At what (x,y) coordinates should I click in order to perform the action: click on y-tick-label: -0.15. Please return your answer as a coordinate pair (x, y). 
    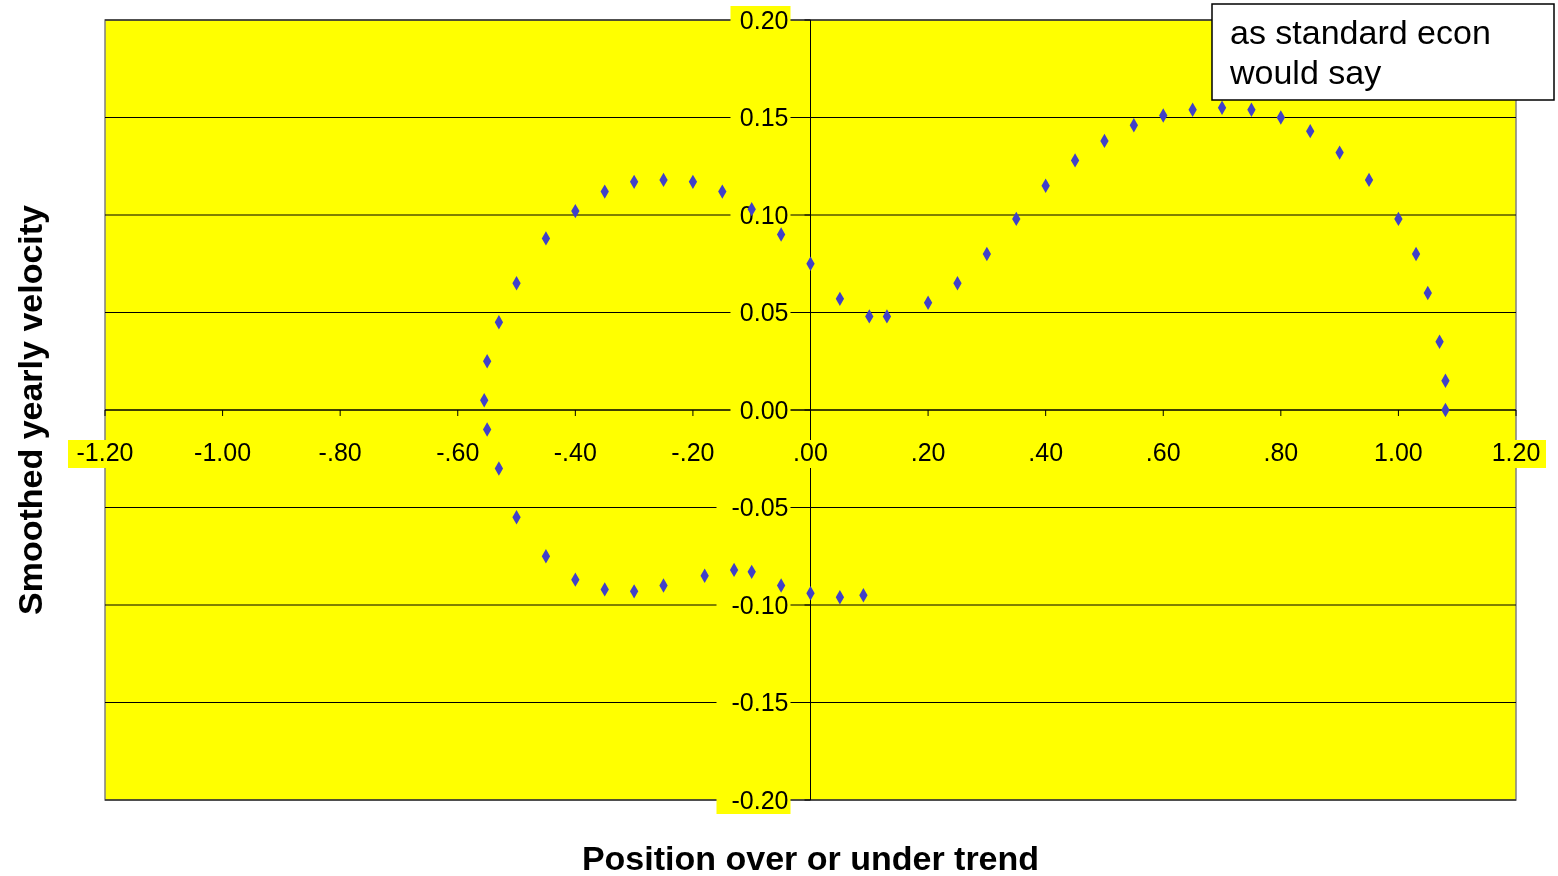
    Looking at the image, I should click on (760, 702).